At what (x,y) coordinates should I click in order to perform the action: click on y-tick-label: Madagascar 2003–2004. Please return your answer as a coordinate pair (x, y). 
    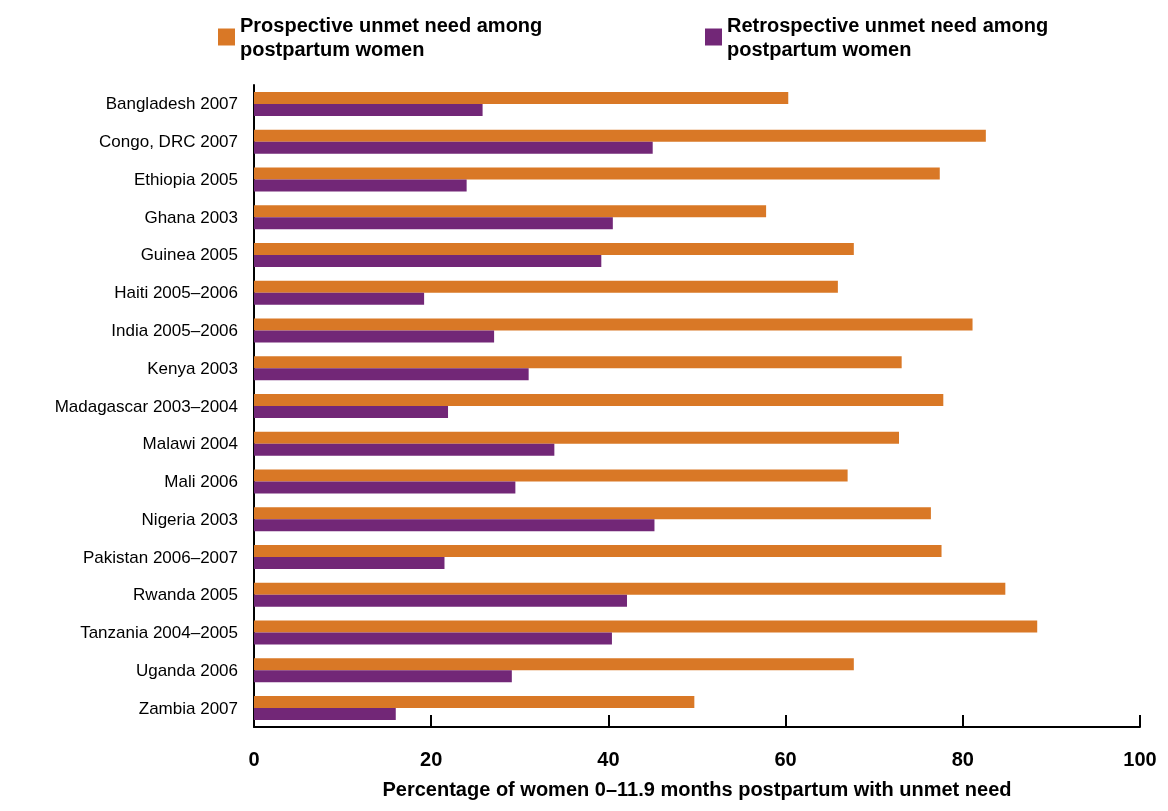
    Looking at the image, I should click on (146, 406).